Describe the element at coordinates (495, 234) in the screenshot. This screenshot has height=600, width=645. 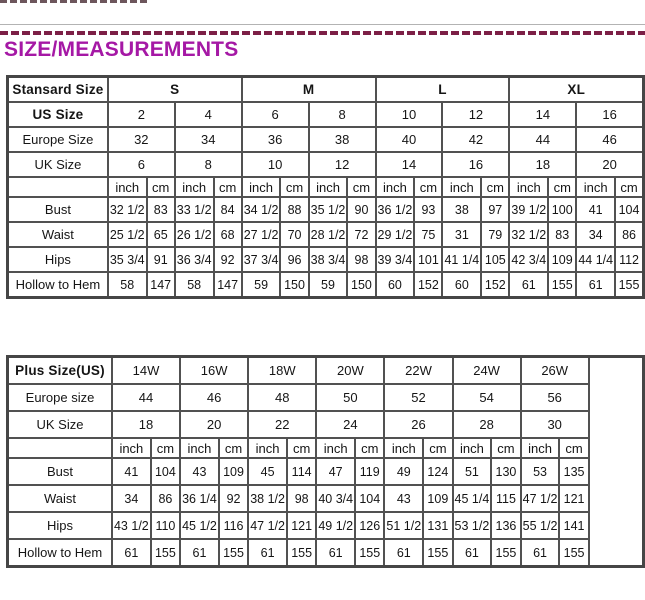
I see `measure-value-cell: 79` at that location.